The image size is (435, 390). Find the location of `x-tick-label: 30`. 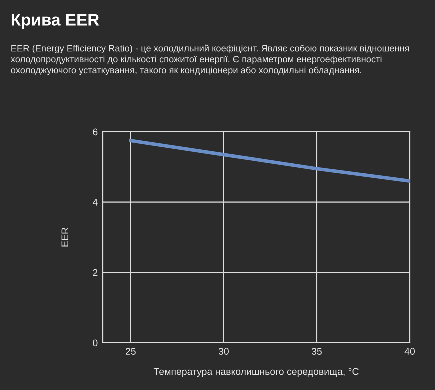

x-tick-label: 30 is located at coordinates (223, 351).